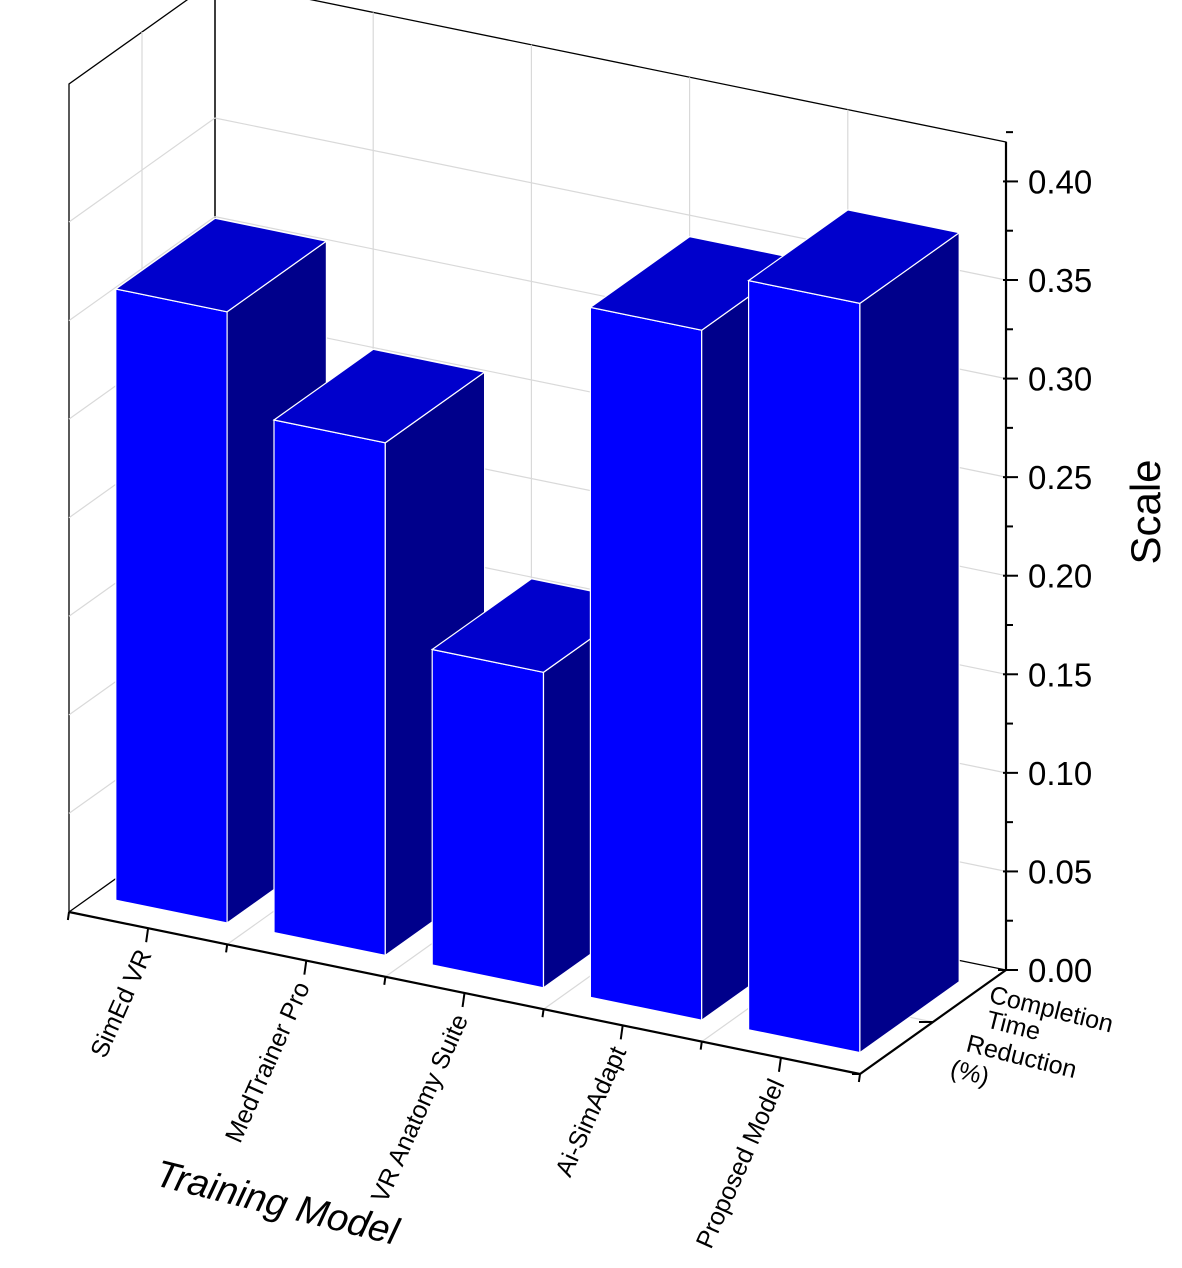  Describe the element at coordinates (1060, 674) in the screenshot. I see `y-tick-label: 0.15` at that location.